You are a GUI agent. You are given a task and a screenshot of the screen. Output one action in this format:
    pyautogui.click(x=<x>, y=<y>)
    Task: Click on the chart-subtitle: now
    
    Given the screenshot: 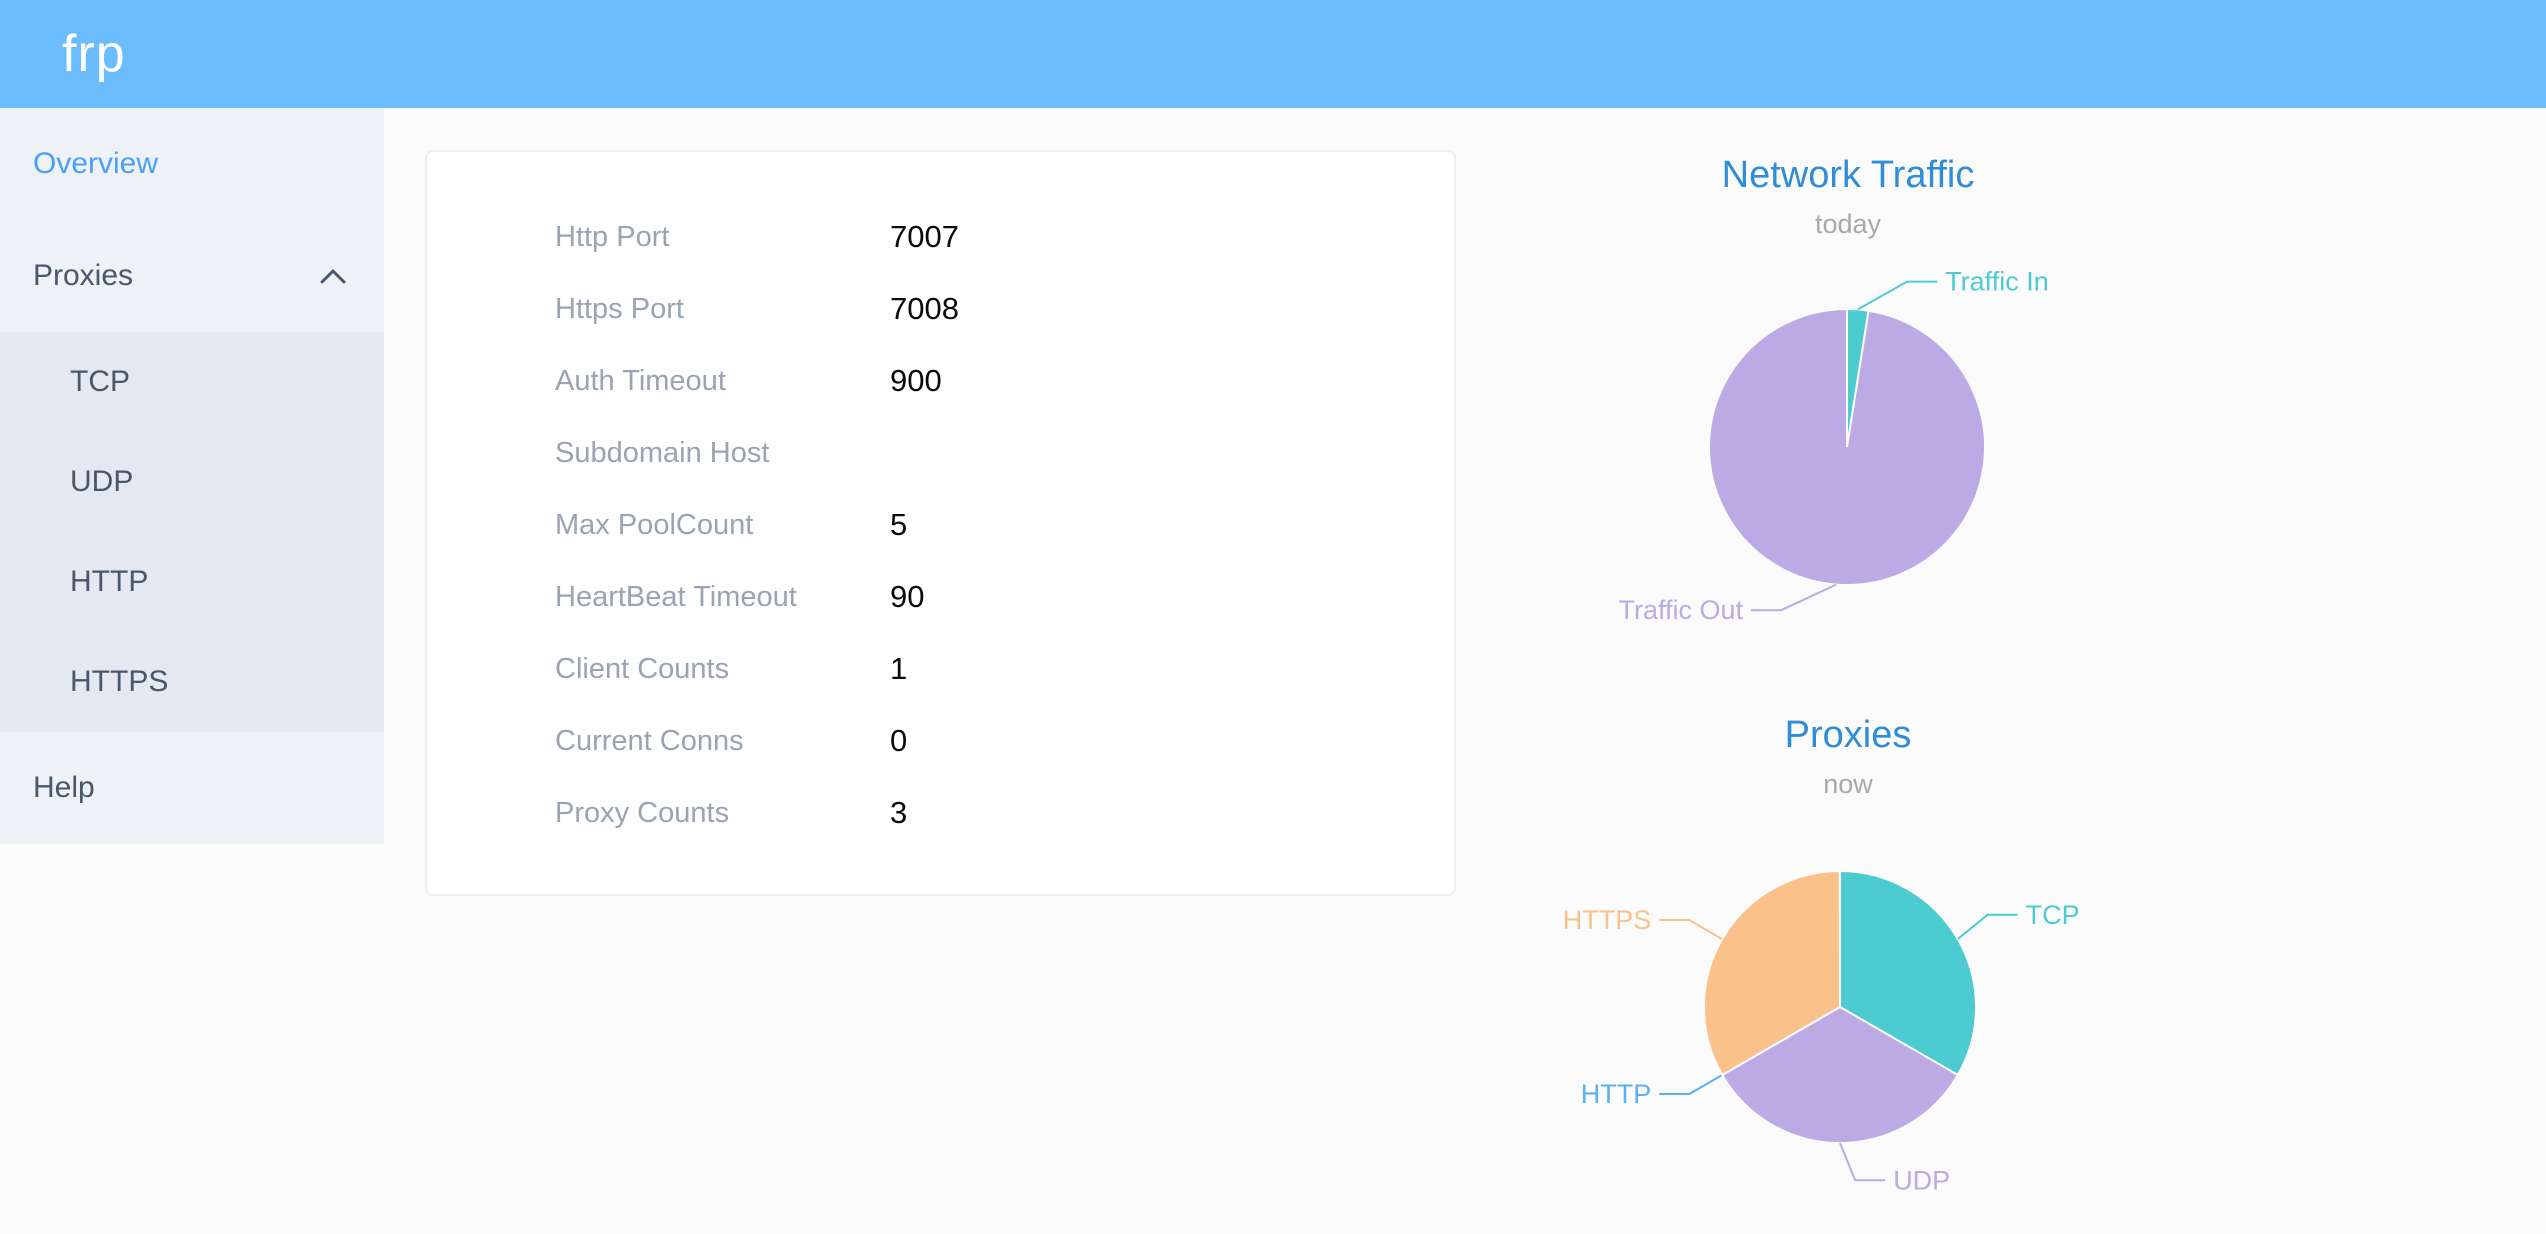 What is the action you would take?
    pyautogui.click(x=1848, y=784)
    